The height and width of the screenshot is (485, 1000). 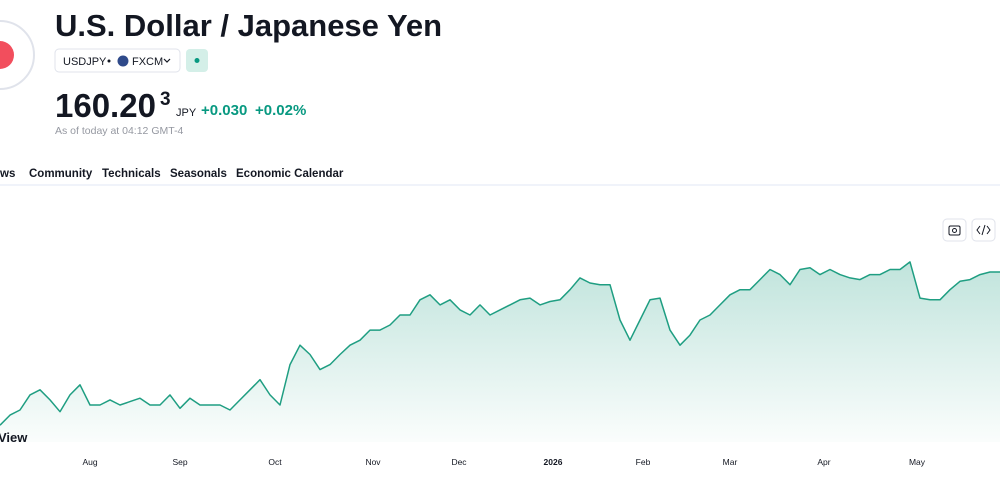 I want to click on currency: JPY, so click(x=186, y=113).